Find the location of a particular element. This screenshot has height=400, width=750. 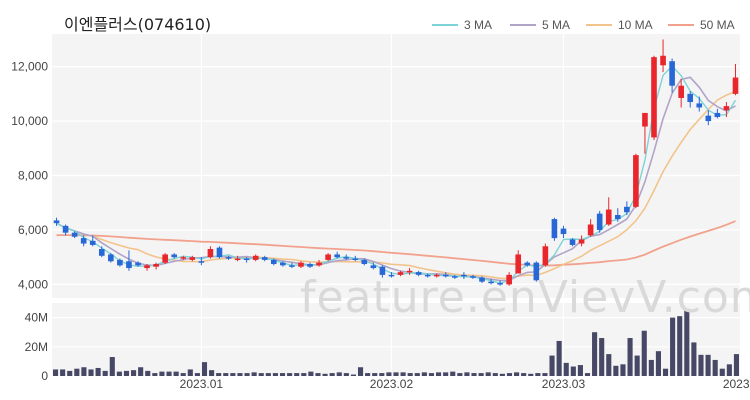

x-tick-label: 2023.04 is located at coordinates (736, 384).